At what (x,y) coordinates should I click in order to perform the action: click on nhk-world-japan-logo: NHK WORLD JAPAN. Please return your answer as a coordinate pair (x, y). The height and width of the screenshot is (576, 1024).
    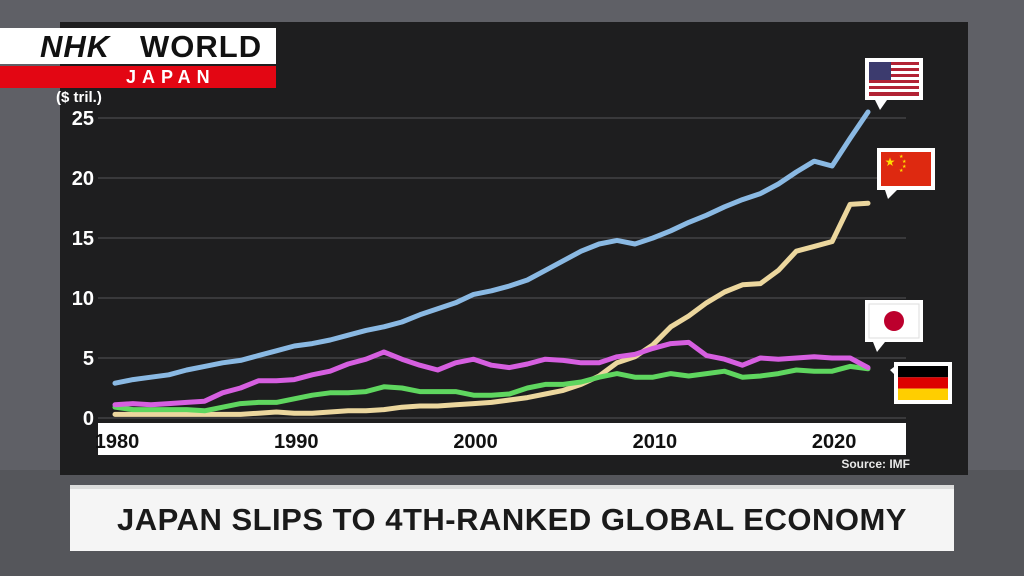
    Looking at the image, I should click on (138, 58).